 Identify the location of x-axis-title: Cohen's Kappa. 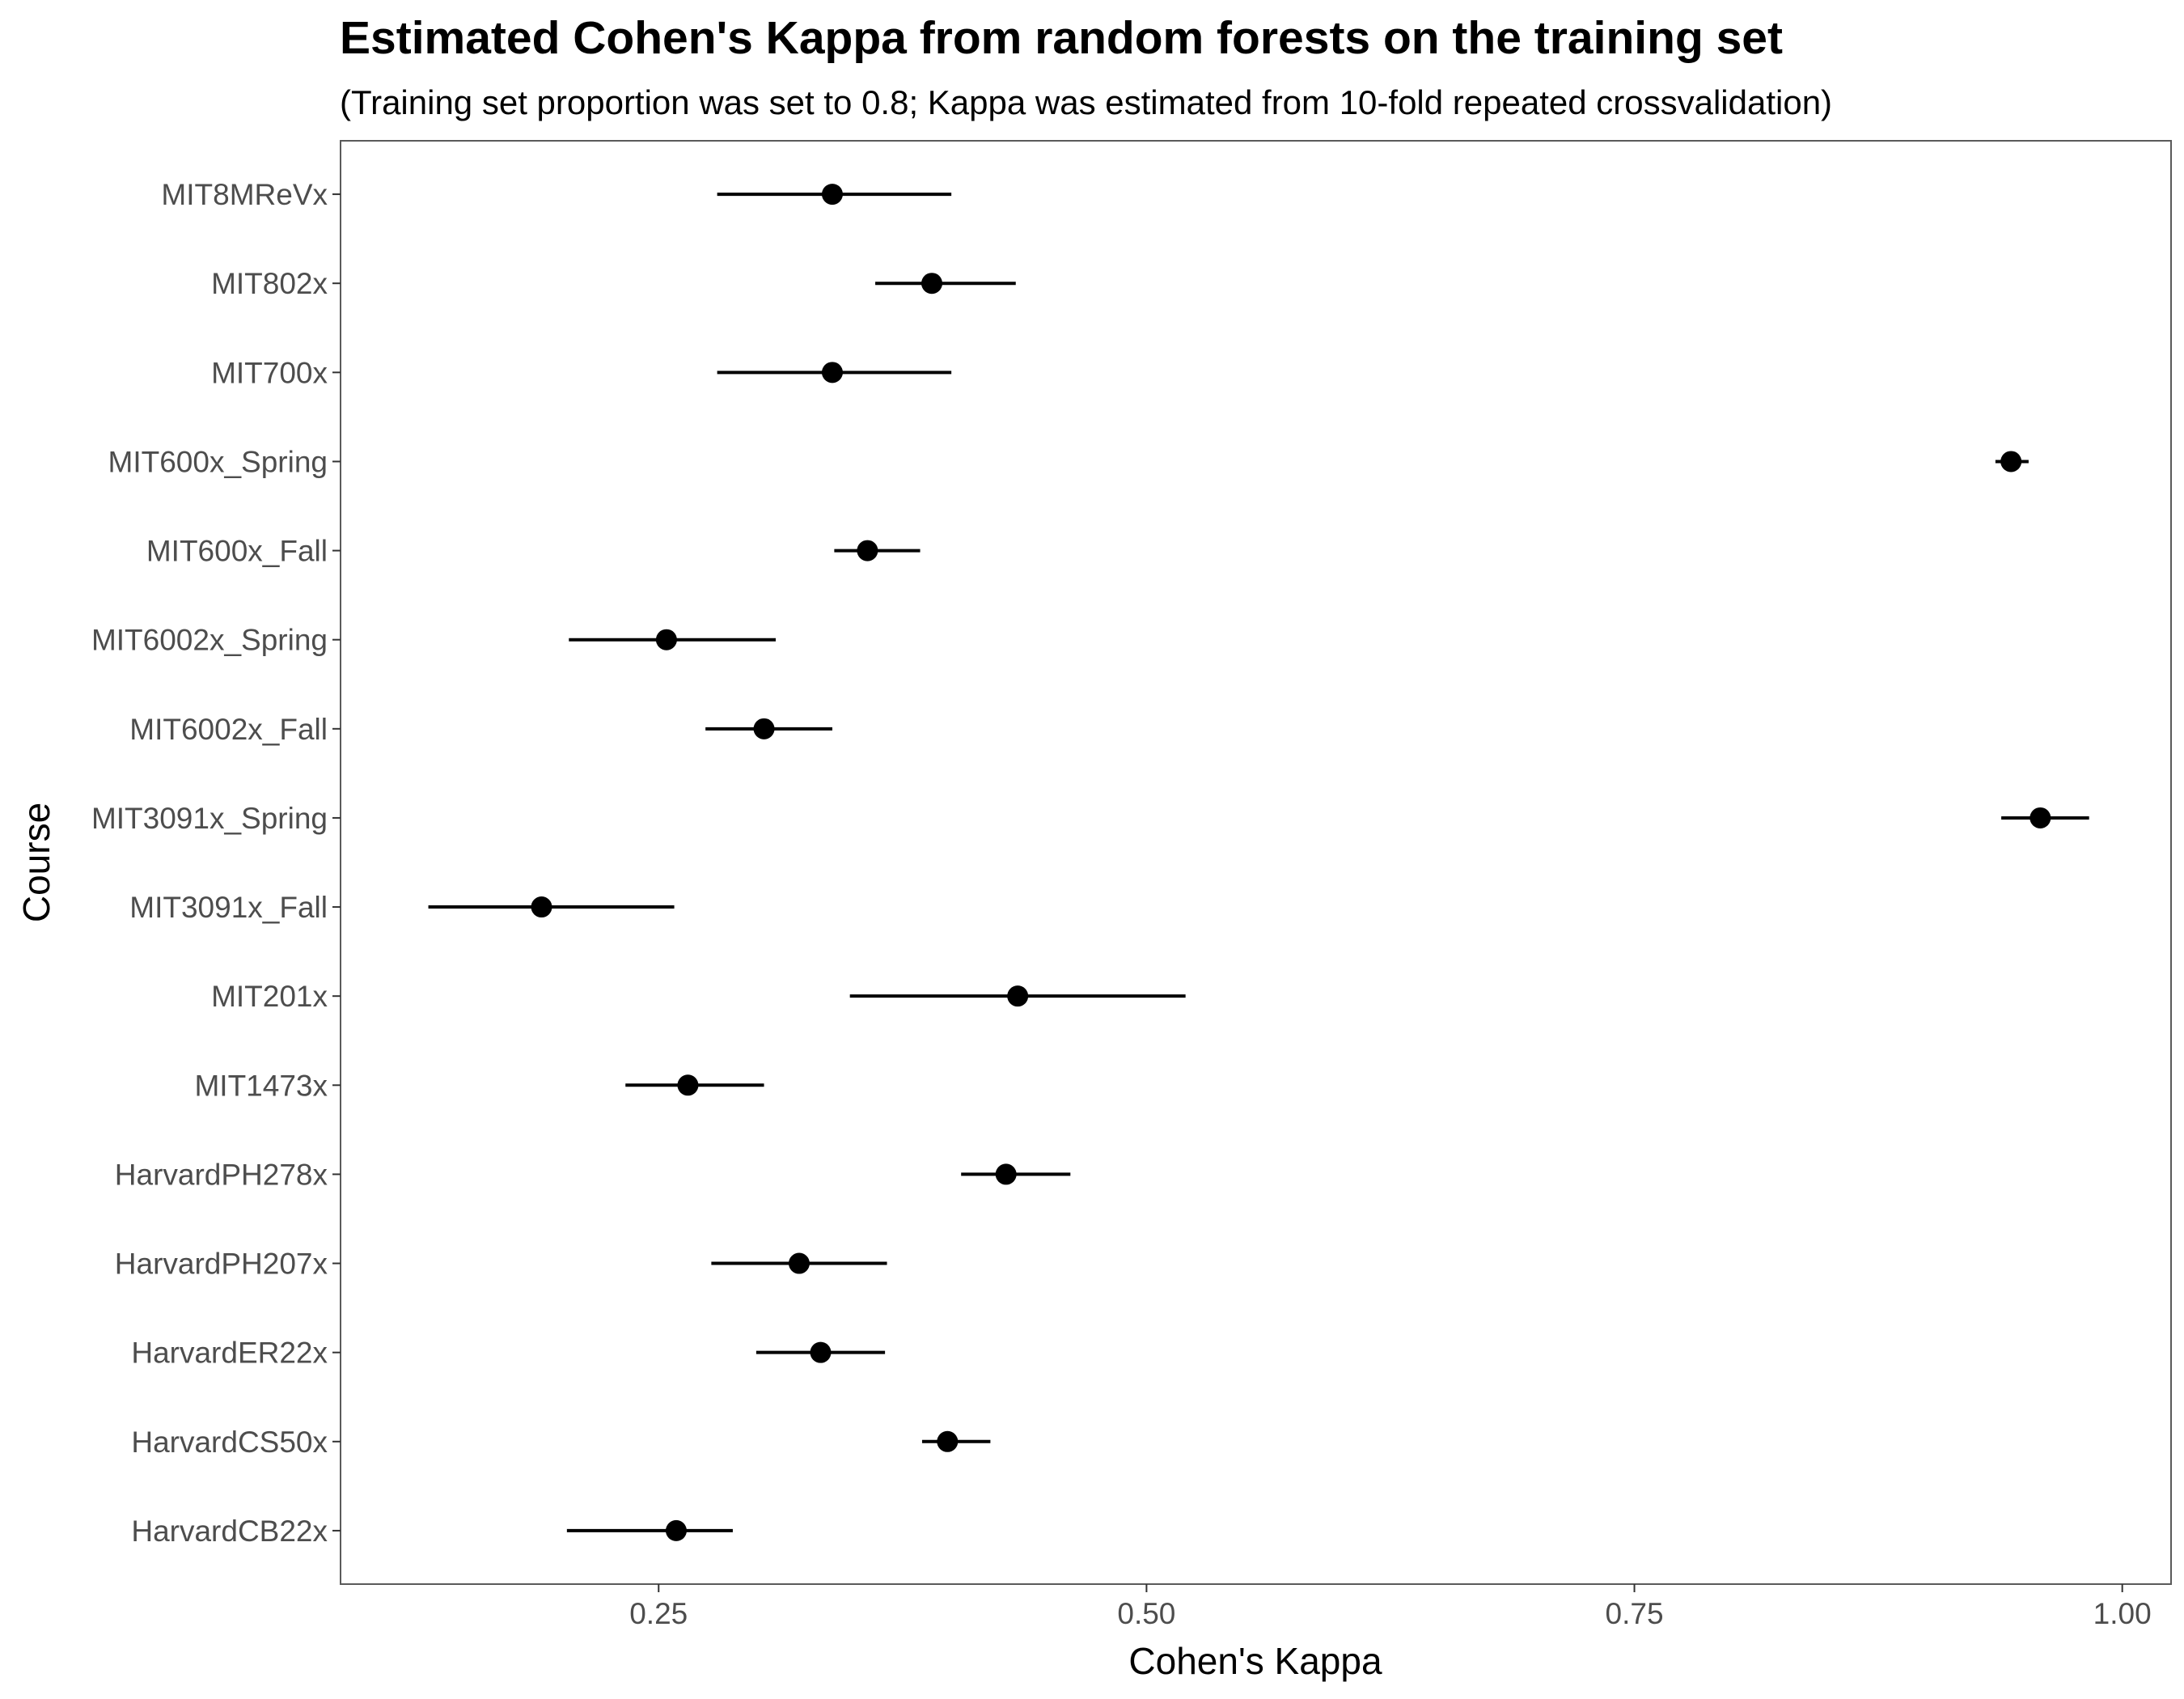
(1255, 1661).